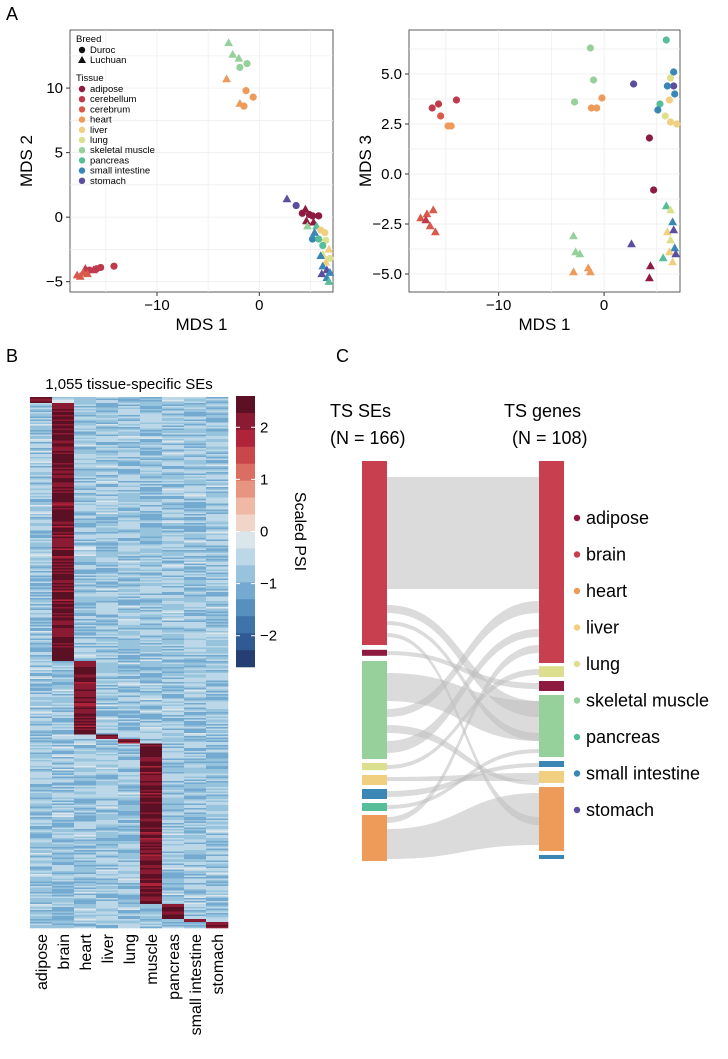  Describe the element at coordinates (264, 532) in the screenshot. I see `scale-tick-label: 0` at that location.